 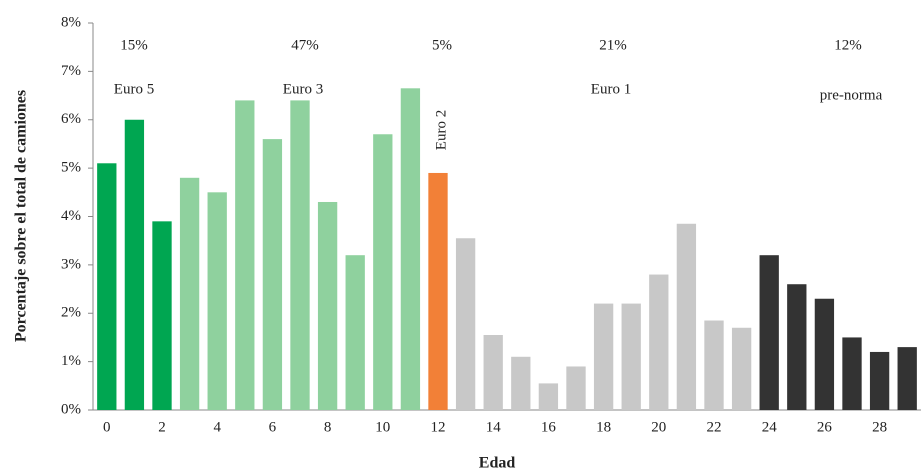 What do you see at coordinates (71, 313) in the screenshot?
I see `y-tick-label: 2%` at bounding box center [71, 313].